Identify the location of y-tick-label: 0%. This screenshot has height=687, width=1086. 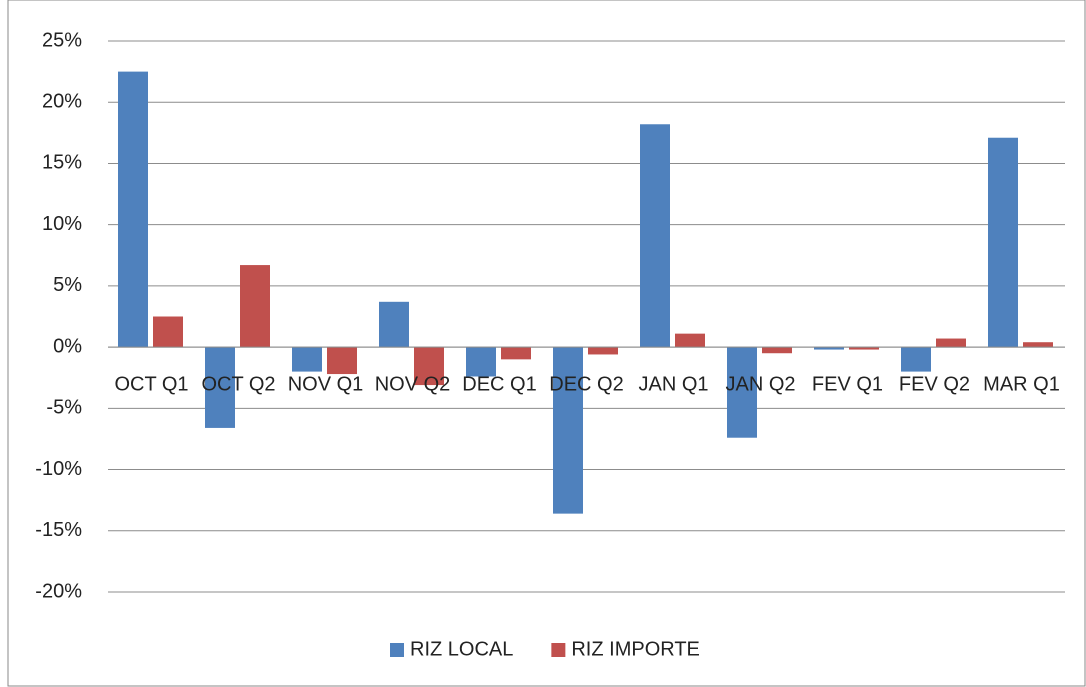
(67, 346).